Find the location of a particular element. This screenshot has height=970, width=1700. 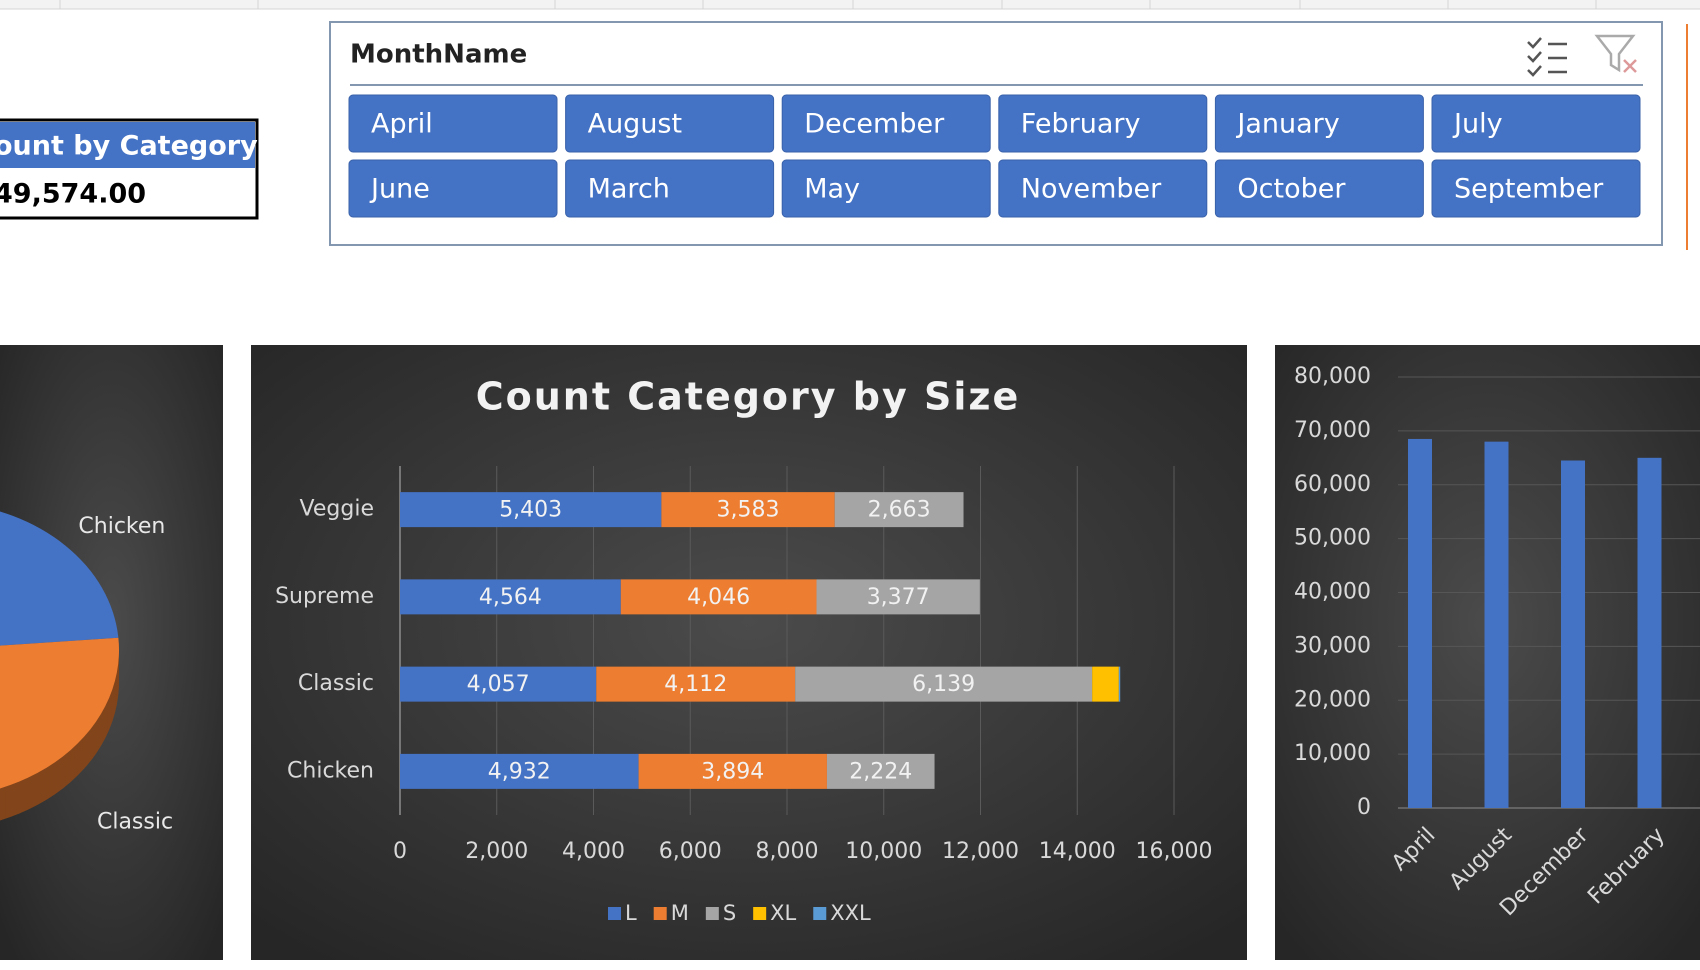

x-tick-label: 2,000 is located at coordinates (496, 851).